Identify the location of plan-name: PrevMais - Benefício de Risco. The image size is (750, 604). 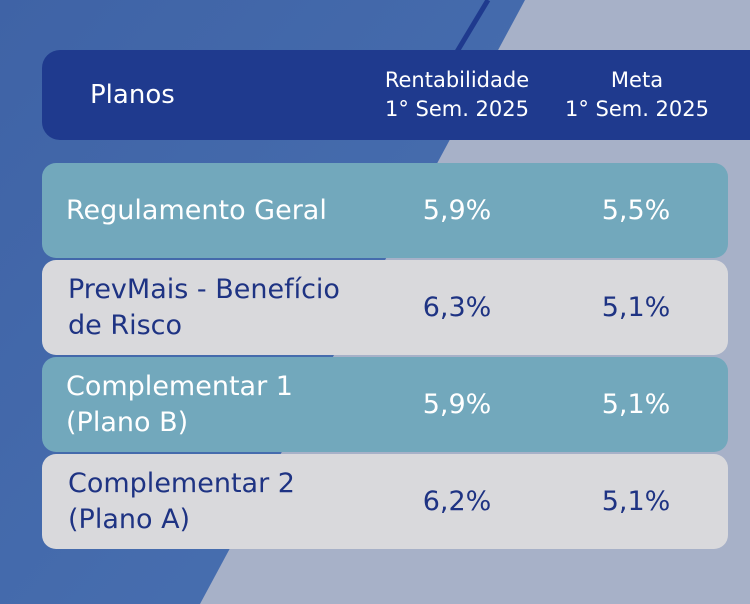
(204, 307).